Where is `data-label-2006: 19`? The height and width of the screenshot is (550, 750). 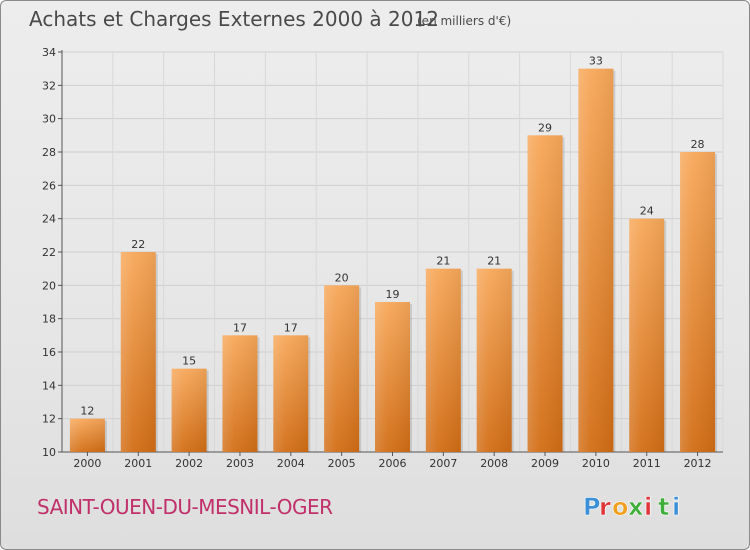
data-label-2006: 19 is located at coordinates (393, 294).